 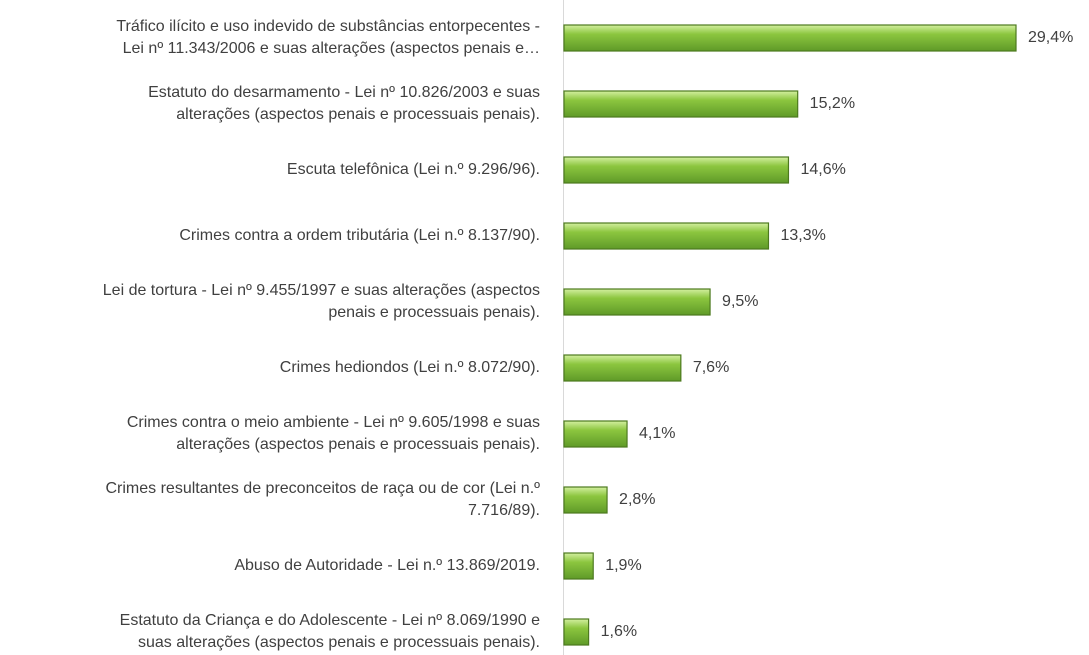 I want to click on value-label: 15,2%, so click(x=832, y=103).